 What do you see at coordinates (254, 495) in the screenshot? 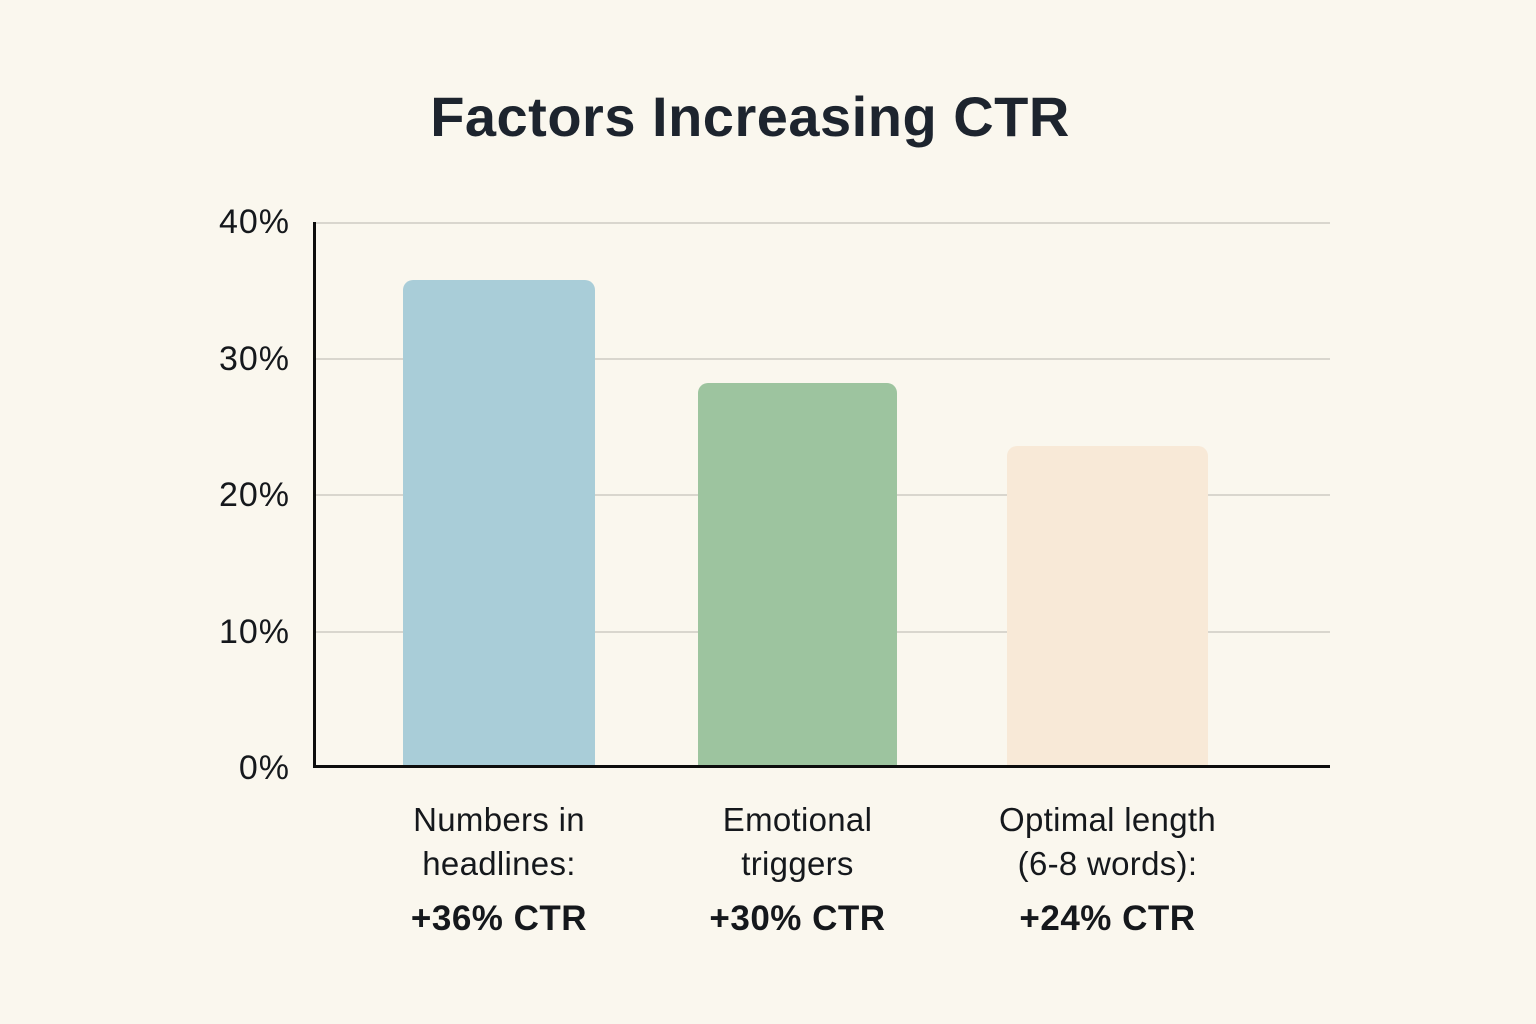
I see `y-tick-label-20: 20%` at bounding box center [254, 495].